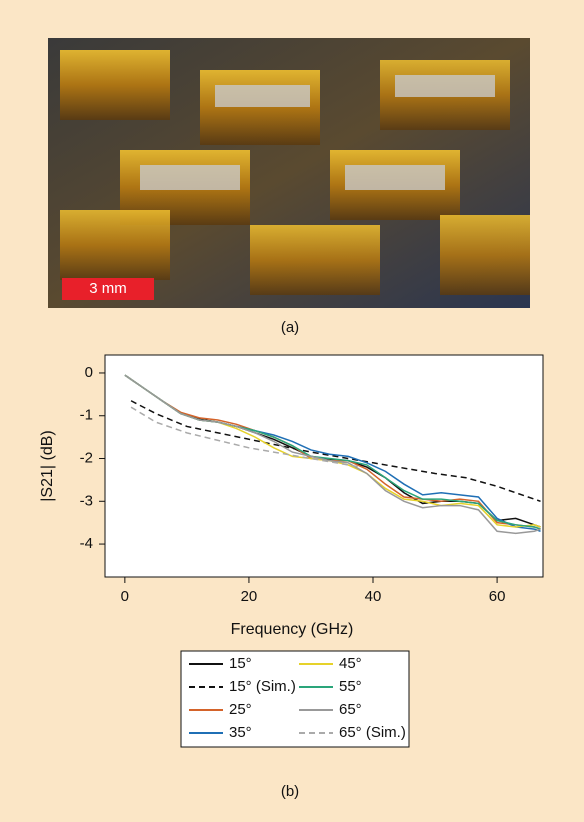 This screenshot has width=584, height=822. Describe the element at coordinates (240, 732) in the screenshot. I see `legend-label: 35°` at that location.